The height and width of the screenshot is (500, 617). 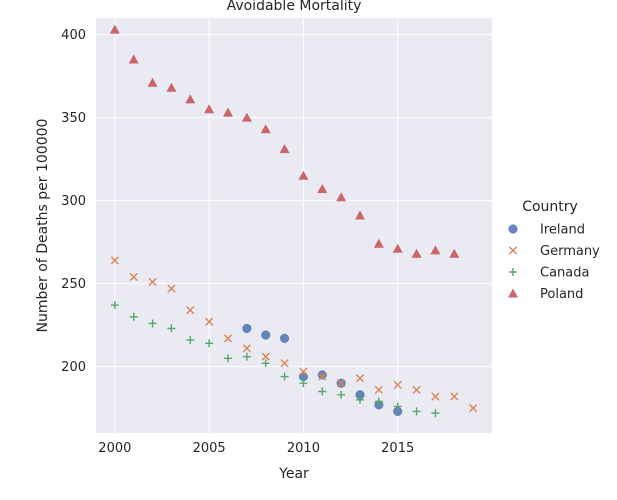 What do you see at coordinates (43, 226) in the screenshot?
I see `y-axis-label: Number of Deaths per 100000` at bounding box center [43, 226].